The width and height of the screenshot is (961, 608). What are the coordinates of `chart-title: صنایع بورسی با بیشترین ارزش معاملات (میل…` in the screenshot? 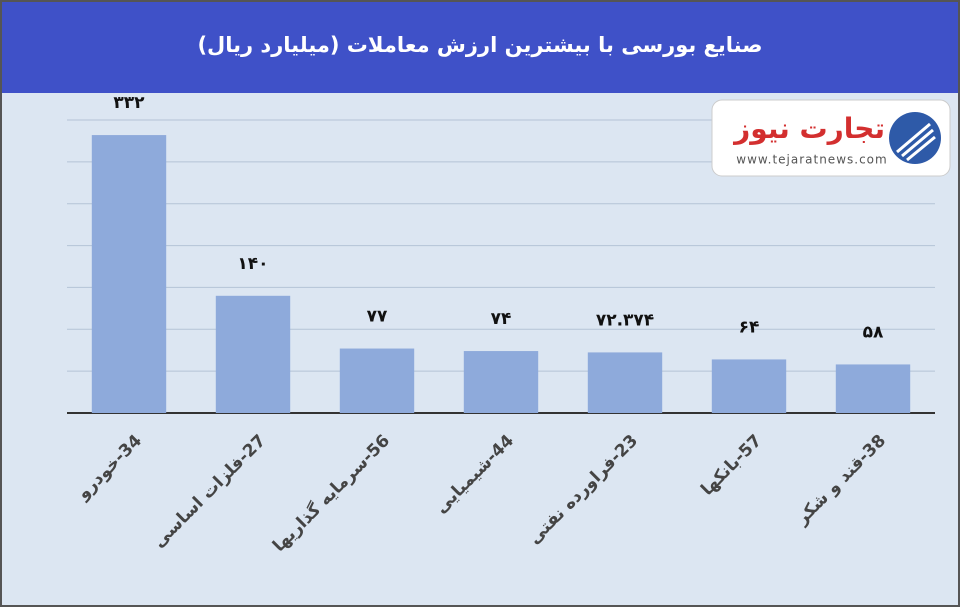 It's located at (479, 45).